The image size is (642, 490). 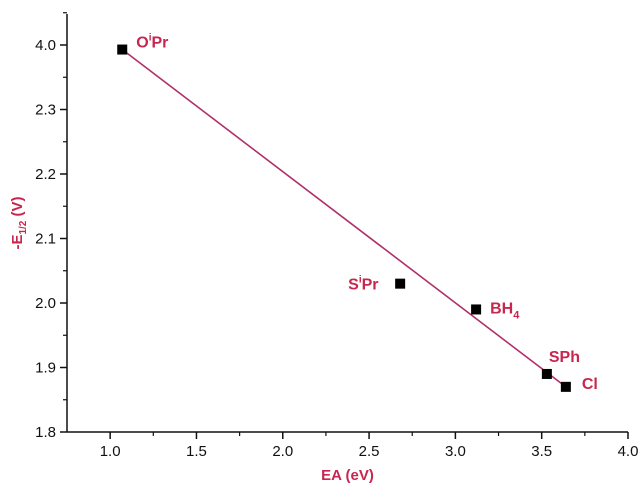 What do you see at coordinates (17, 208) in the screenshot?
I see `y-title-suffix: (V)` at bounding box center [17, 208].